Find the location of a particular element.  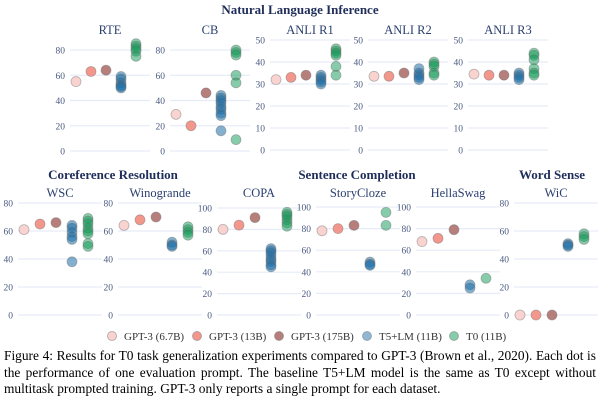

legend-label: T0 (11B) is located at coordinates (486, 337).